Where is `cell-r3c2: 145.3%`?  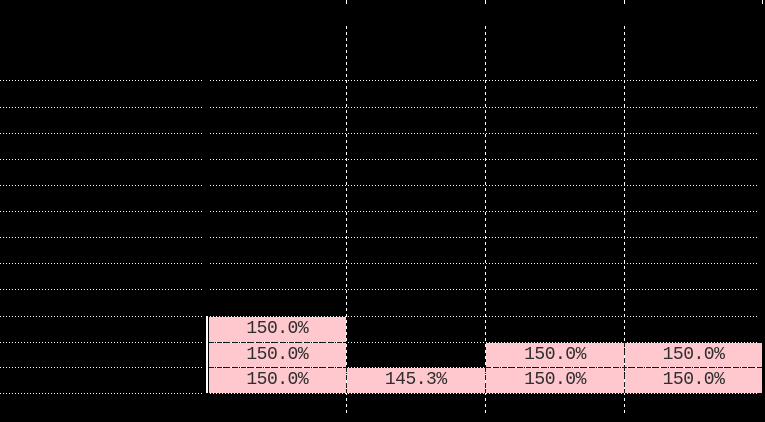
cell-r3c2: 145.3% is located at coordinates (415, 380).